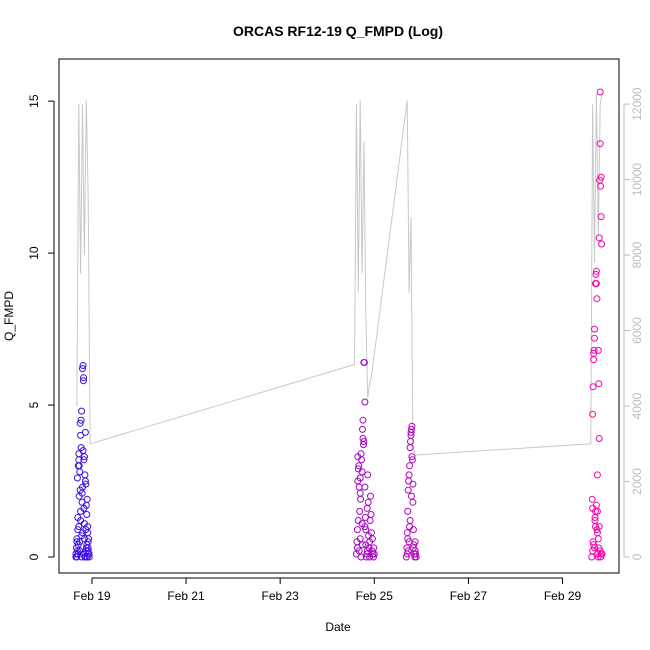  Describe the element at coordinates (34, 101) in the screenshot. I see `y-tick-label: 15` at that location.